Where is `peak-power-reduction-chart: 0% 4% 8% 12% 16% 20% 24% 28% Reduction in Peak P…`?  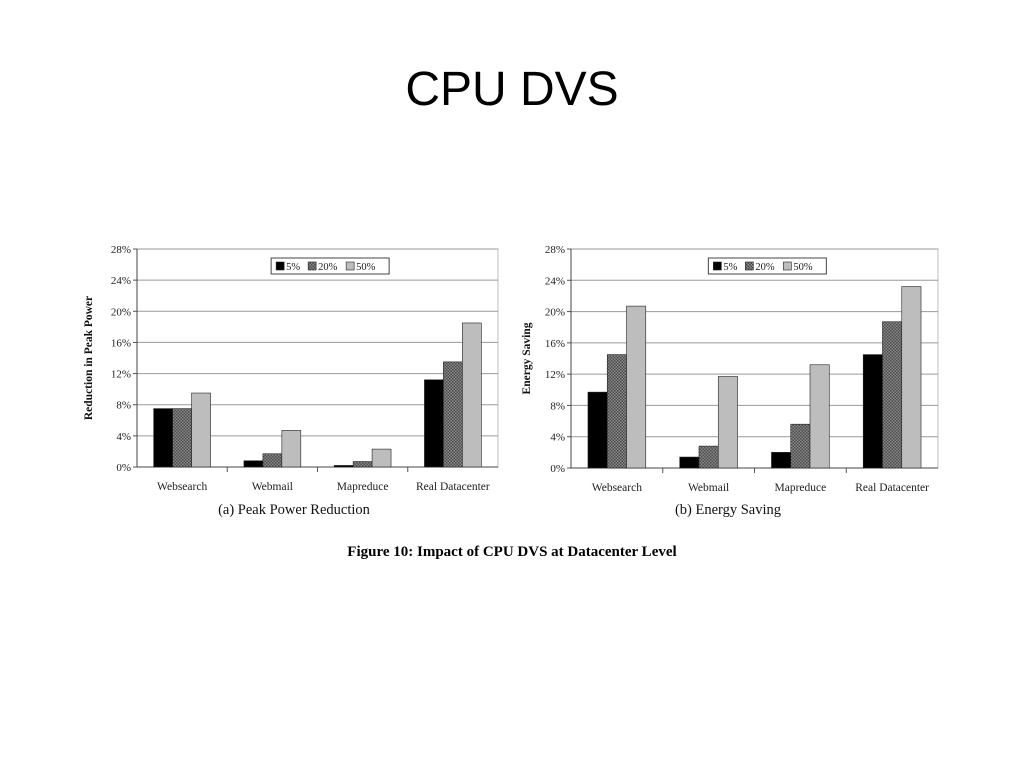
peak-power-reduction-chart: 0% 4% 8% 12% 16% 20% 24% 28% Reduction in Peak P… is located at coordinates (290, 380).